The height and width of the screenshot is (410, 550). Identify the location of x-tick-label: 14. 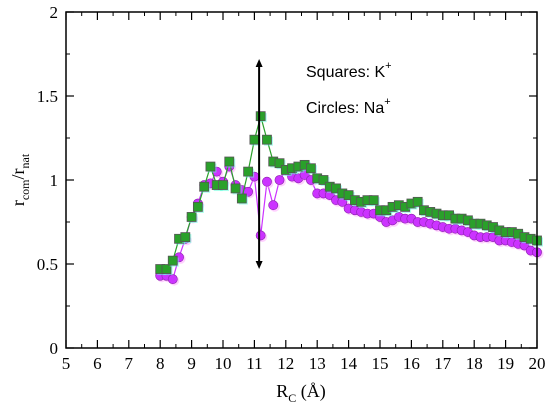
(349, 363).